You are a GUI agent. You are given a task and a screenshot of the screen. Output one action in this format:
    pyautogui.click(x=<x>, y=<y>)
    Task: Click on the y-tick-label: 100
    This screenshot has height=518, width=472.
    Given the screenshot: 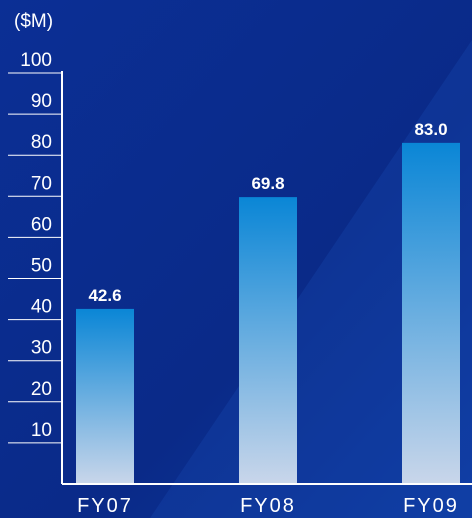 What is the action you would take?
    pyautogui.click(x=36, y=60)
    